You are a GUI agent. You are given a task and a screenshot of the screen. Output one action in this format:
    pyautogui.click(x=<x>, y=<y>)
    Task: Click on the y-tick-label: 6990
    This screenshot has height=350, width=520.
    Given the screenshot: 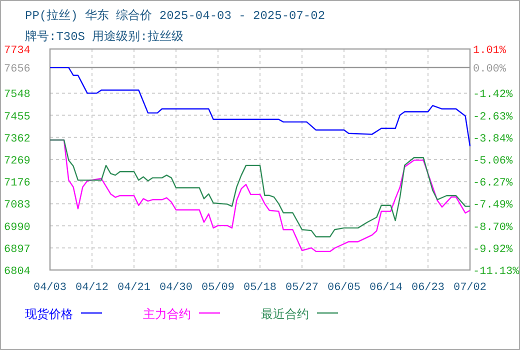 What is the action you would take?
    pyautogui.click(x=17, y=228)
    